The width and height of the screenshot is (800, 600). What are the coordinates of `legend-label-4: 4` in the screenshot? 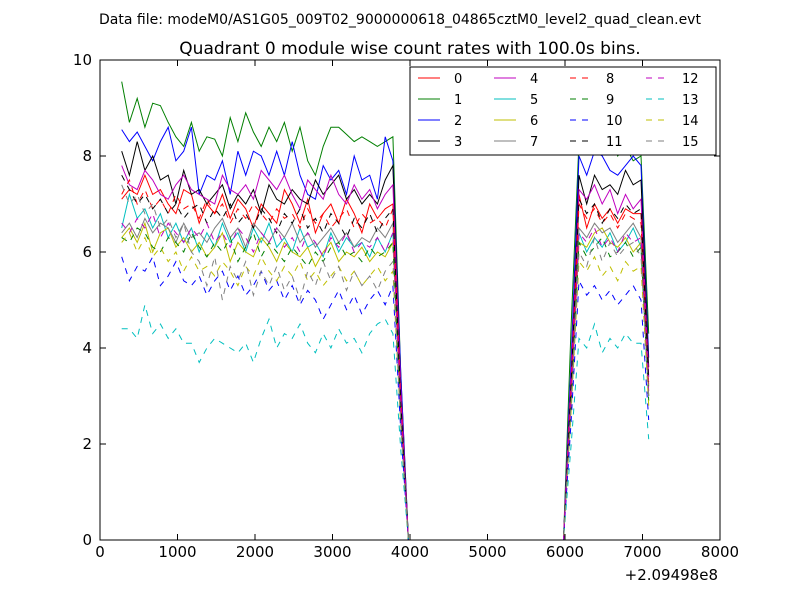 It's located at (534, 79).